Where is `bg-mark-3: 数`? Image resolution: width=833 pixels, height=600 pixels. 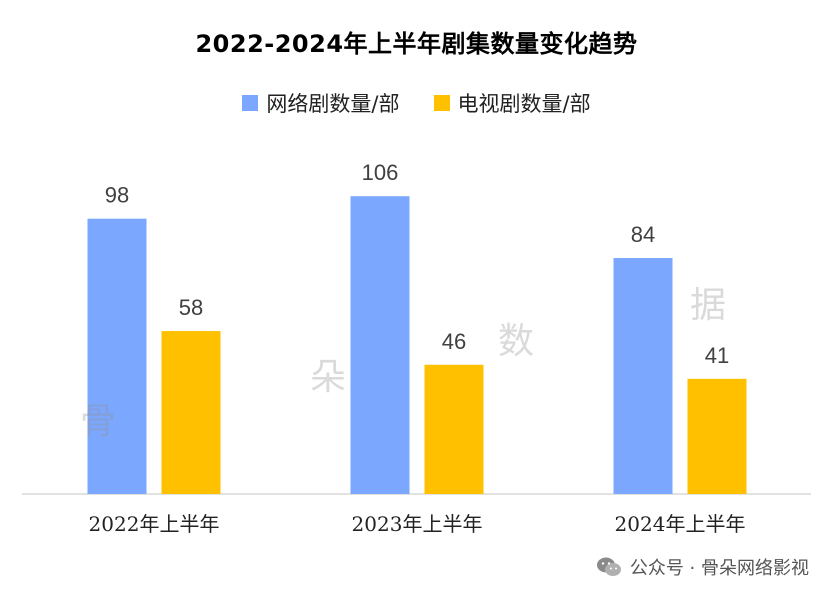 bg-mark-3: 数 is located at coordinates (516, 341).